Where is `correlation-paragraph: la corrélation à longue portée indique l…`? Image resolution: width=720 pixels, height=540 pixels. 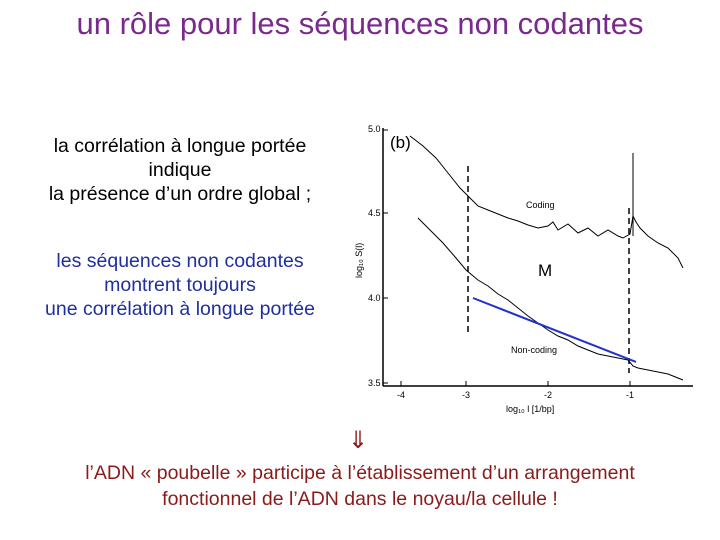 correlation-paragraph: la corrélation à longue portée indique l… is located at coordinates (180, 170).